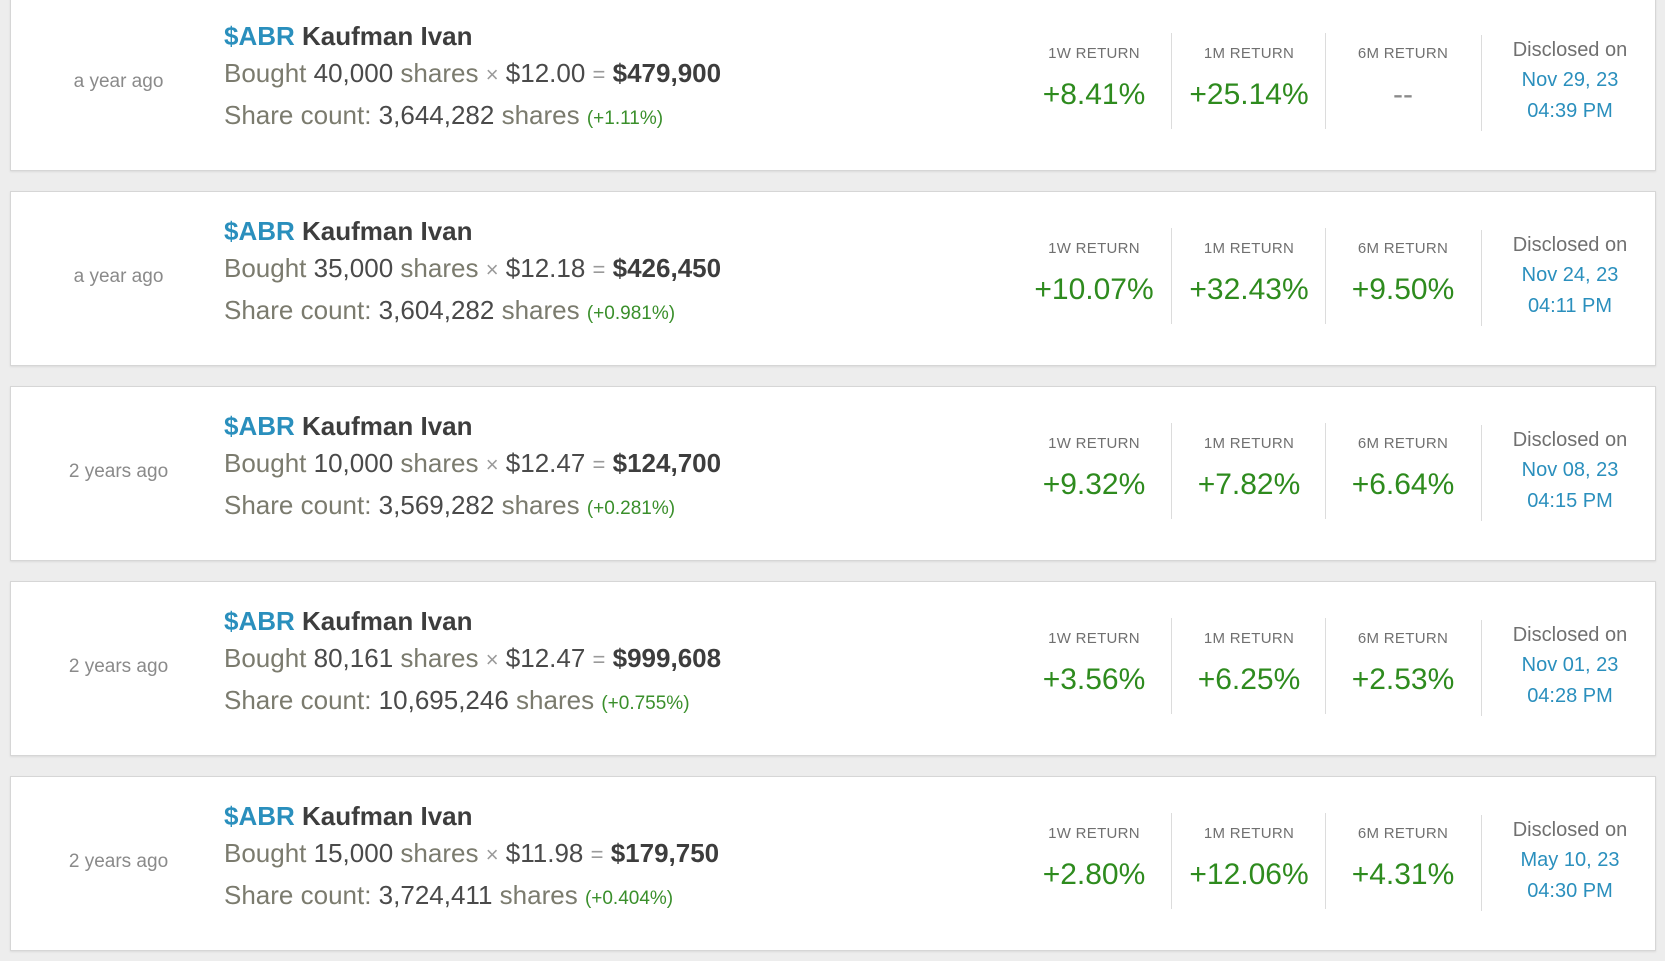 The width and height of the screenshot is (1665, 961). Describe the element at coordinates (1403, 679) in the screenshot. I see `return-6m-value: +2.53%` at that location.